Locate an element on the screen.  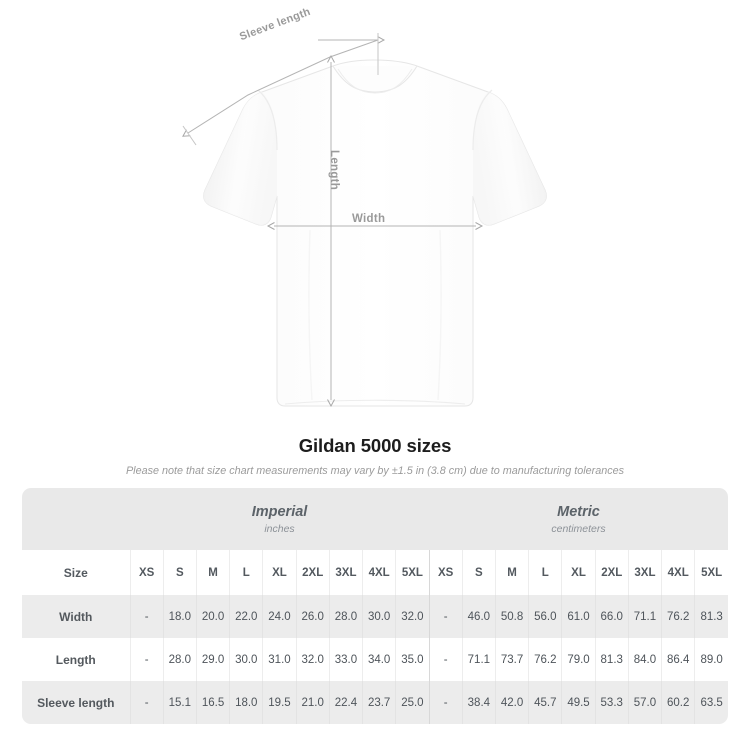
unit-subtitle: centimeters is located at coordinates (578, 528).